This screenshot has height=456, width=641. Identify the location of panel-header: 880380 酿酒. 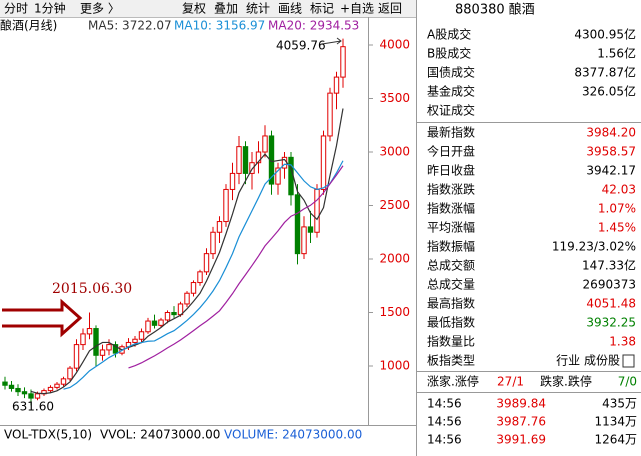
(495, 10).